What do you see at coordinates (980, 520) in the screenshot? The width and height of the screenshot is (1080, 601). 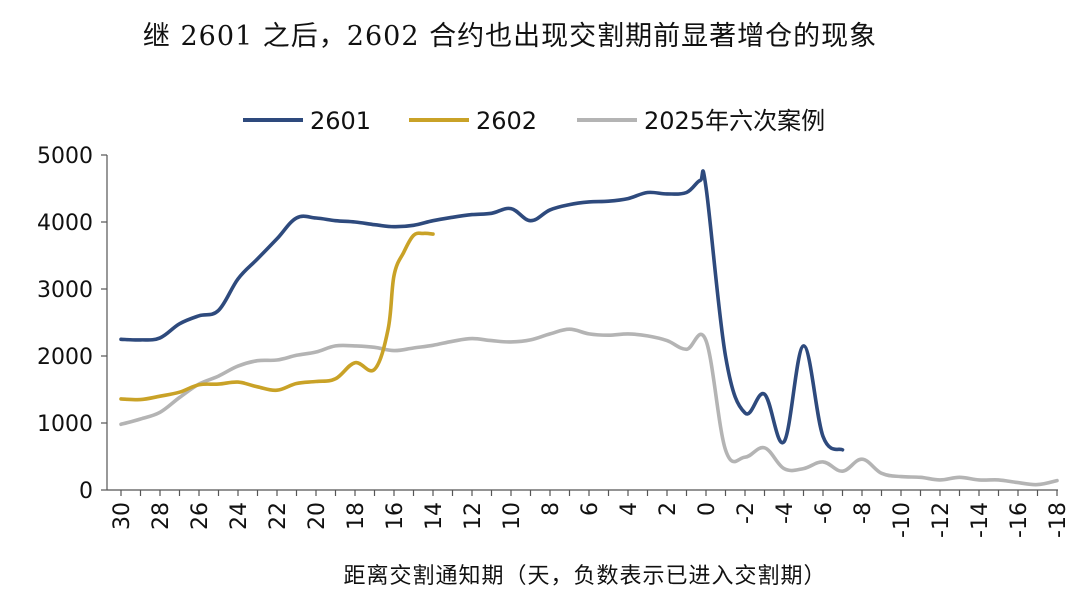 I see `x-tick-label: -14` at bounding box center [980, 520].